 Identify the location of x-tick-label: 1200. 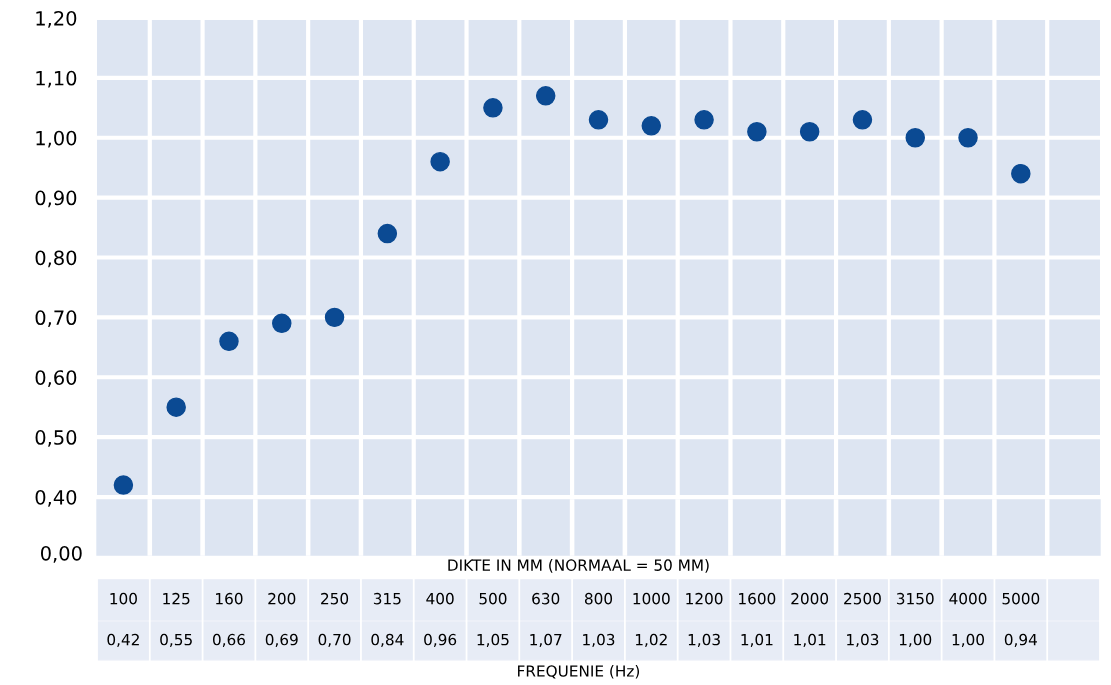
(704, 598).